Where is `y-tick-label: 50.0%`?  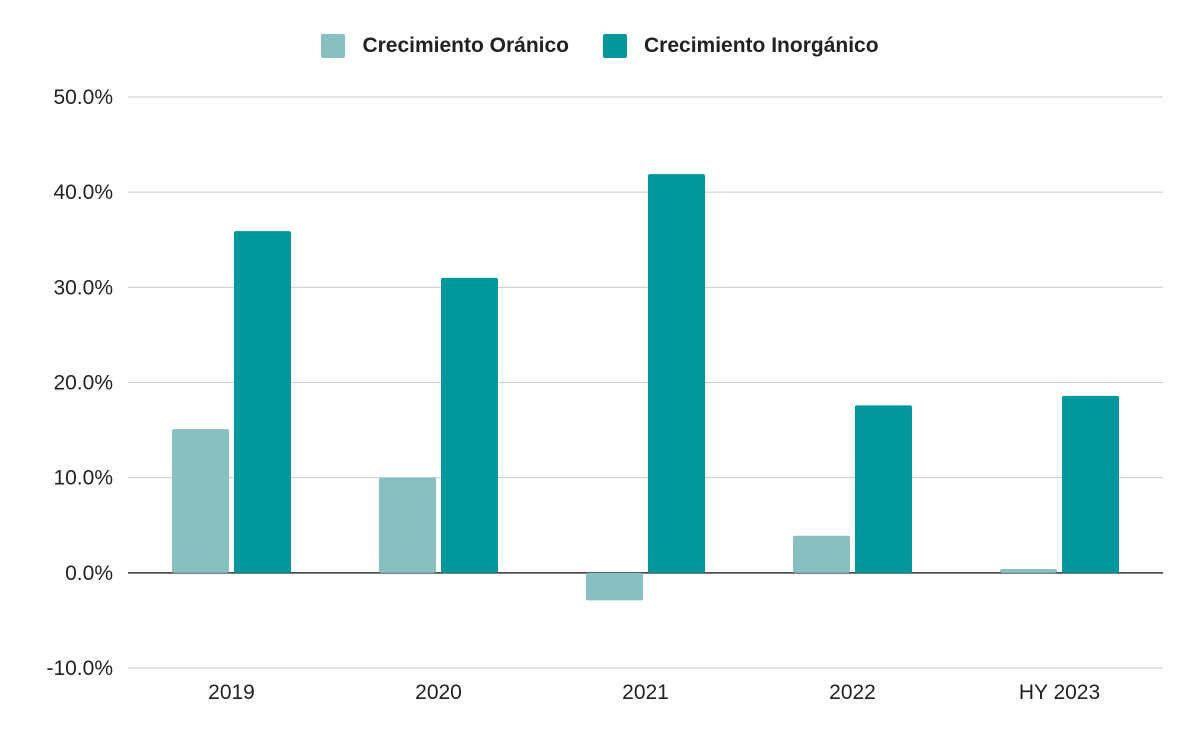
y-tick-label: 50.0% is located at coordinates (83, 97).